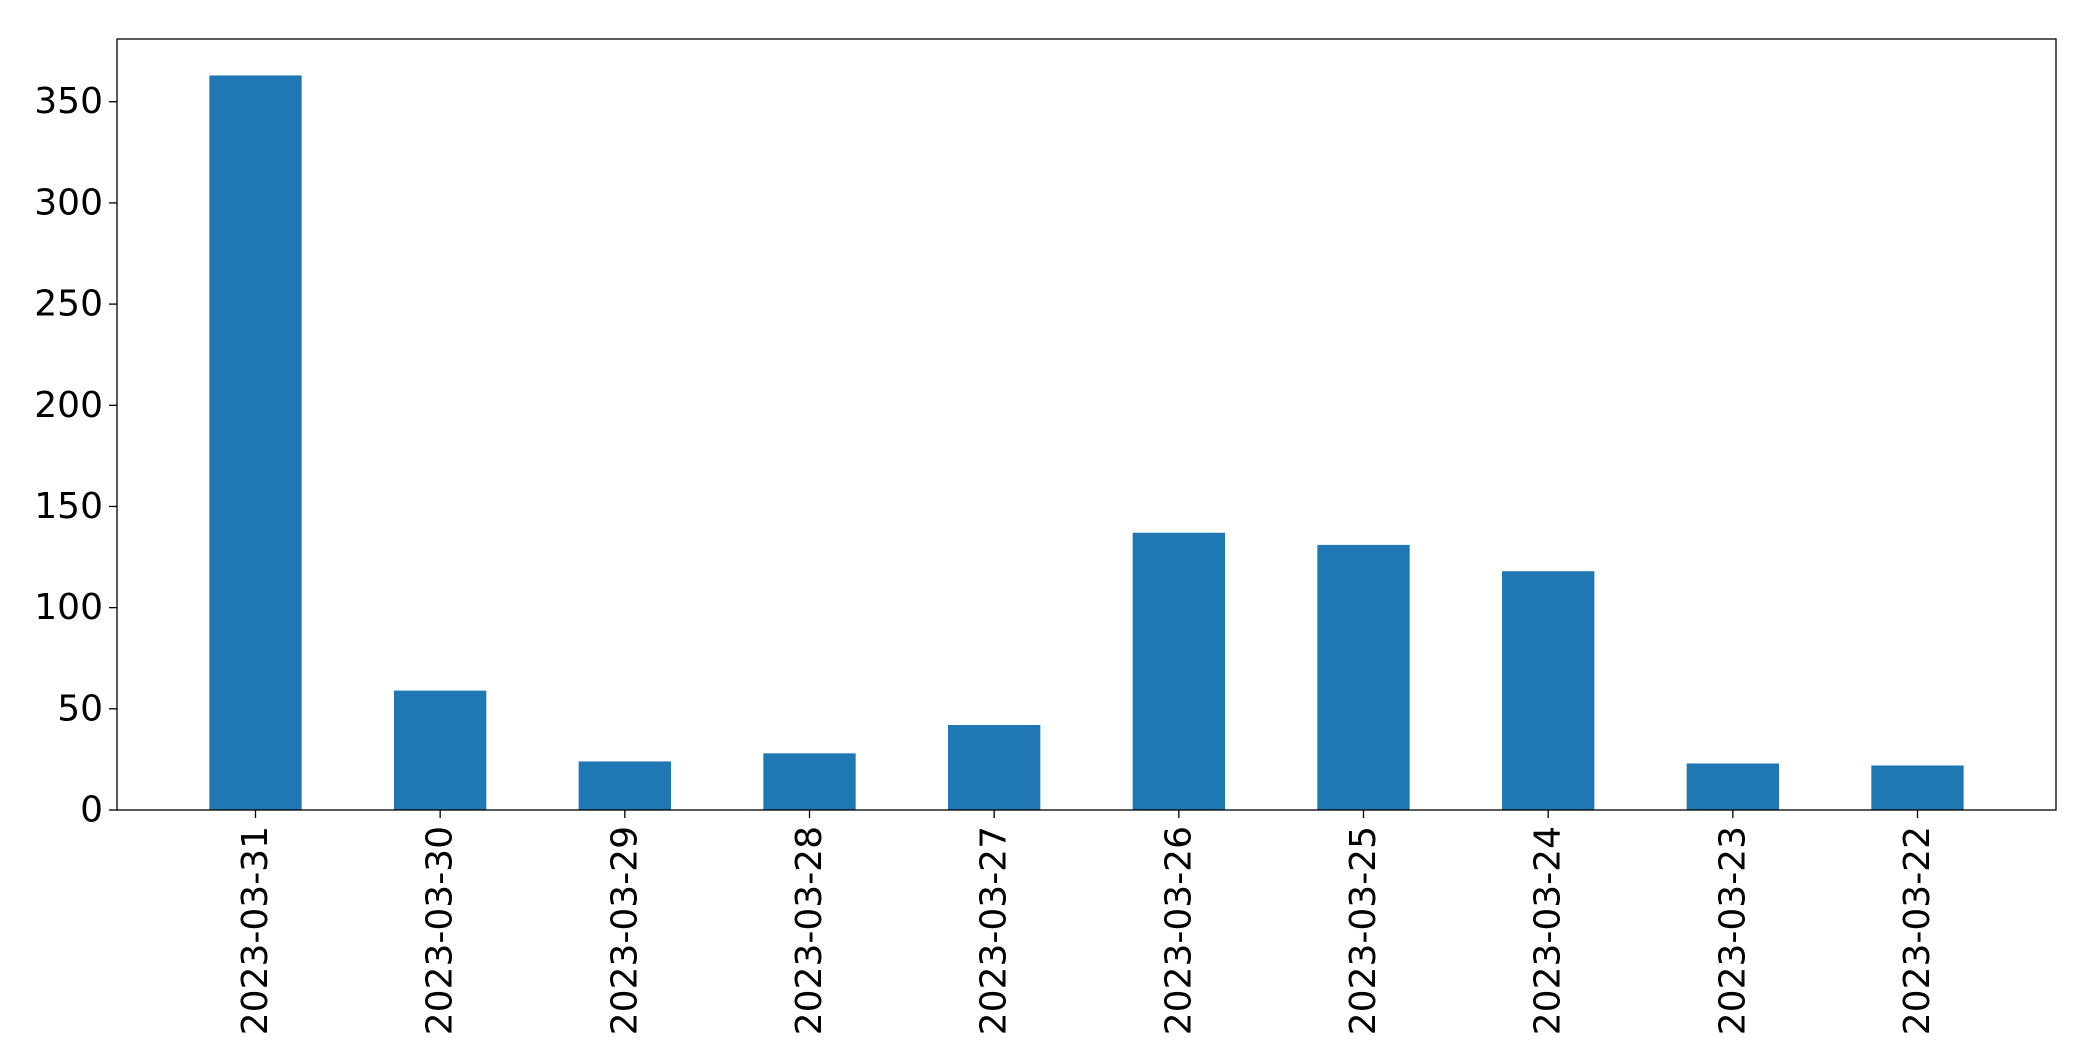 This screenshot has height=1061, width=2093. Describe the element at coordinates (68, 506) in the screenshot. I see `y-tick-label: 150` at that location.